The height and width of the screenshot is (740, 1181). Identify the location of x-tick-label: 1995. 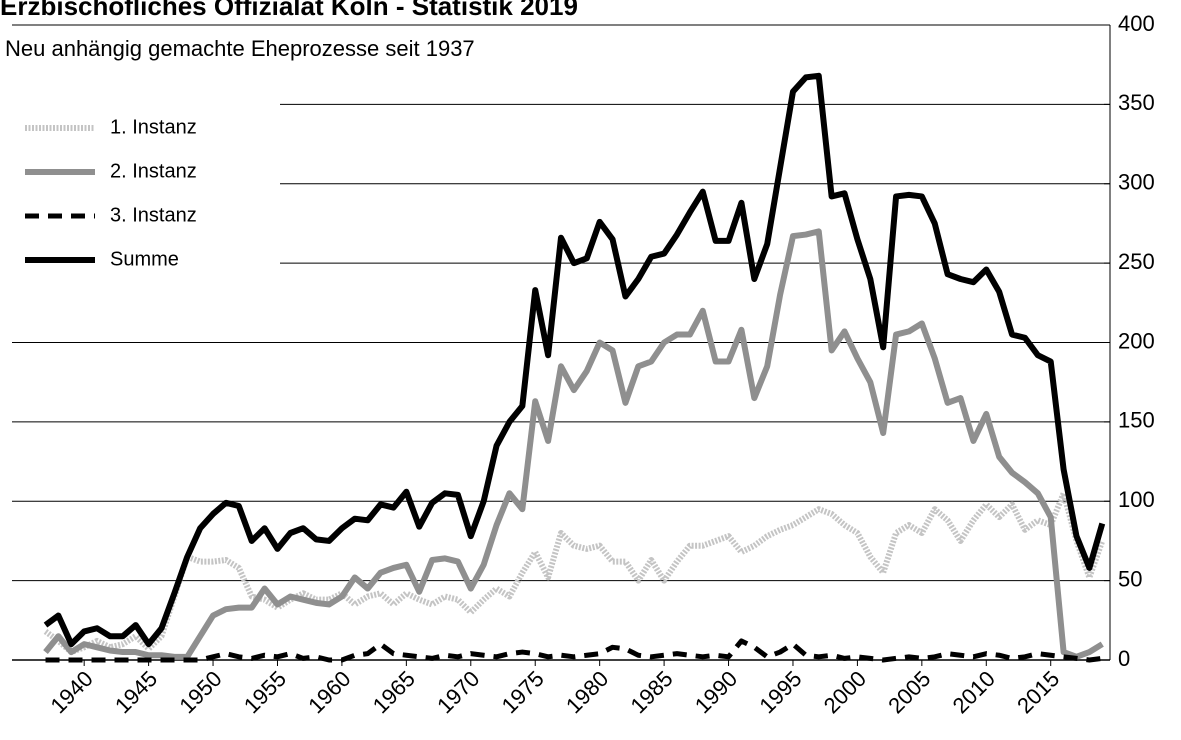
(780, 692).